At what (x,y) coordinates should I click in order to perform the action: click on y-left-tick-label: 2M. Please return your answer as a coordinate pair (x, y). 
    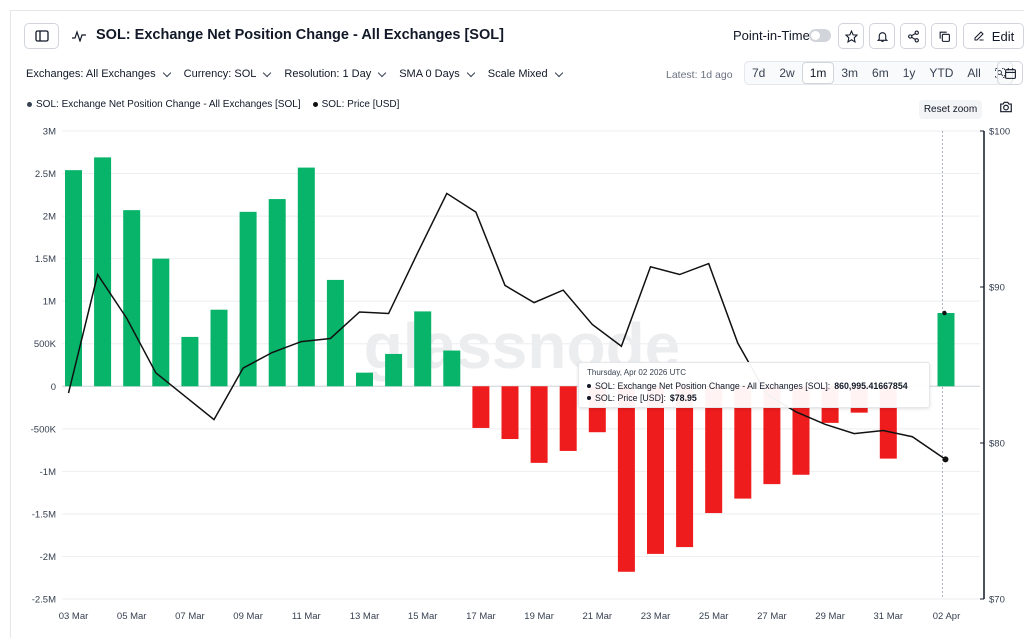
    Looking at the image, I should click on (49, 217).